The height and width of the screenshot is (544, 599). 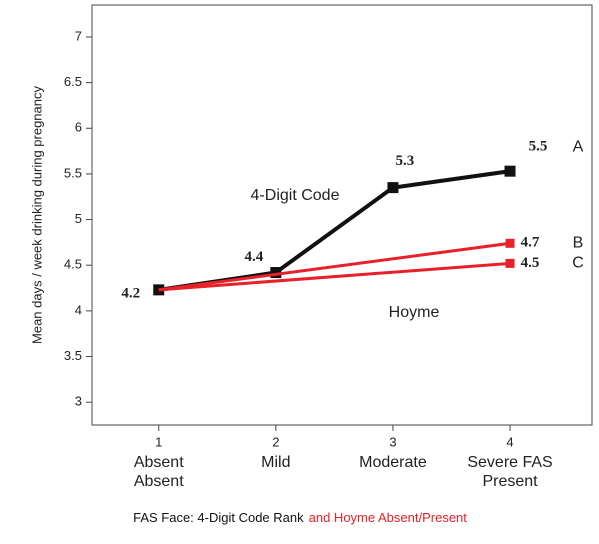 What do you see at coordinates (578, 146) in the screenshot?
I see `series-letter: A` at bounding box center [578, 146].